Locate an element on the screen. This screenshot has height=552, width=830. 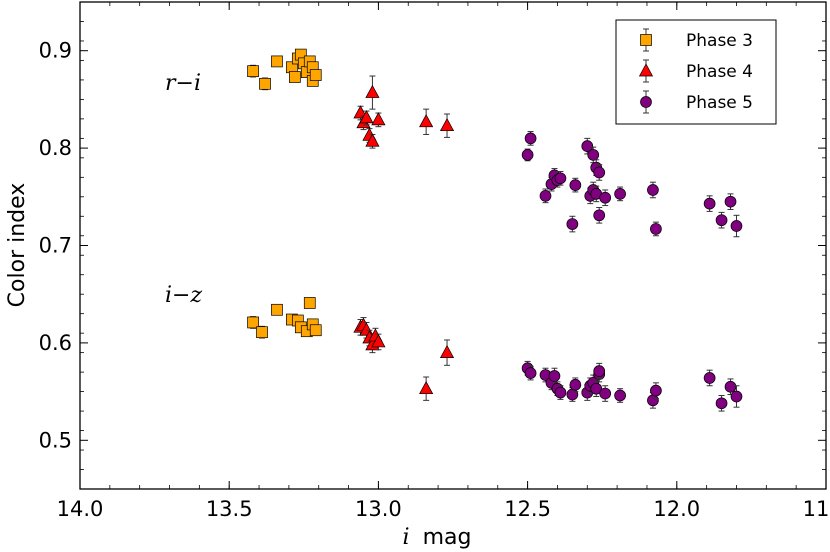
y-axis-title: Color index is located at coordinates (17, 245).